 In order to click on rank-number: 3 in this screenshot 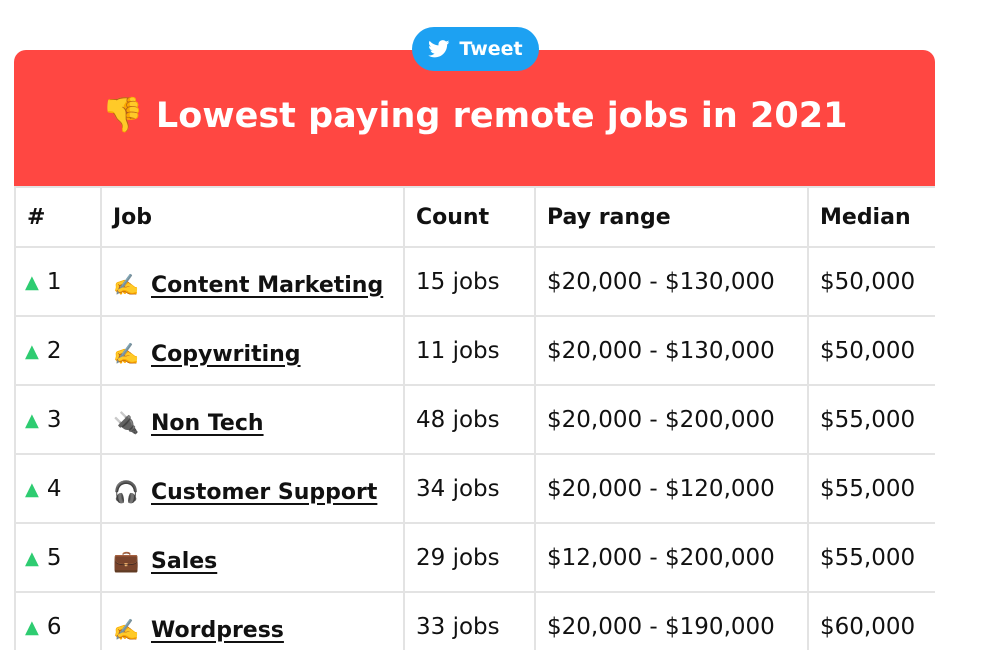, I will do `click(54, 419)`.